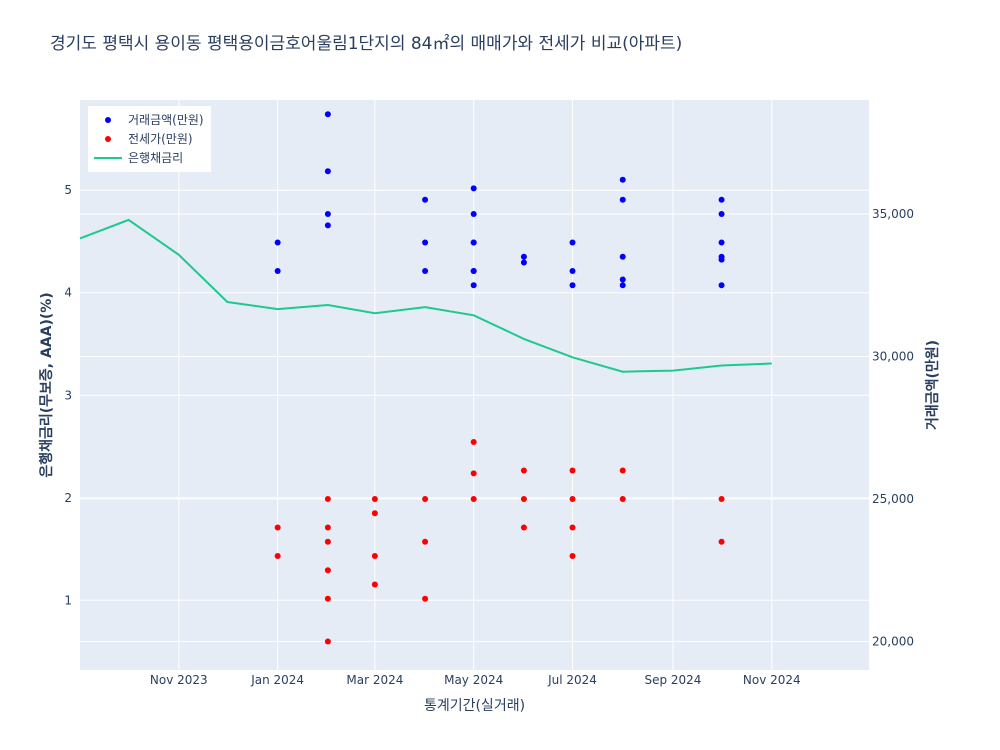 The height and width of the screenshot is (750, 1000). I want to click on y-left-axis-title: 은행채금리(무보증, AAA)(%), so click(47, 384).